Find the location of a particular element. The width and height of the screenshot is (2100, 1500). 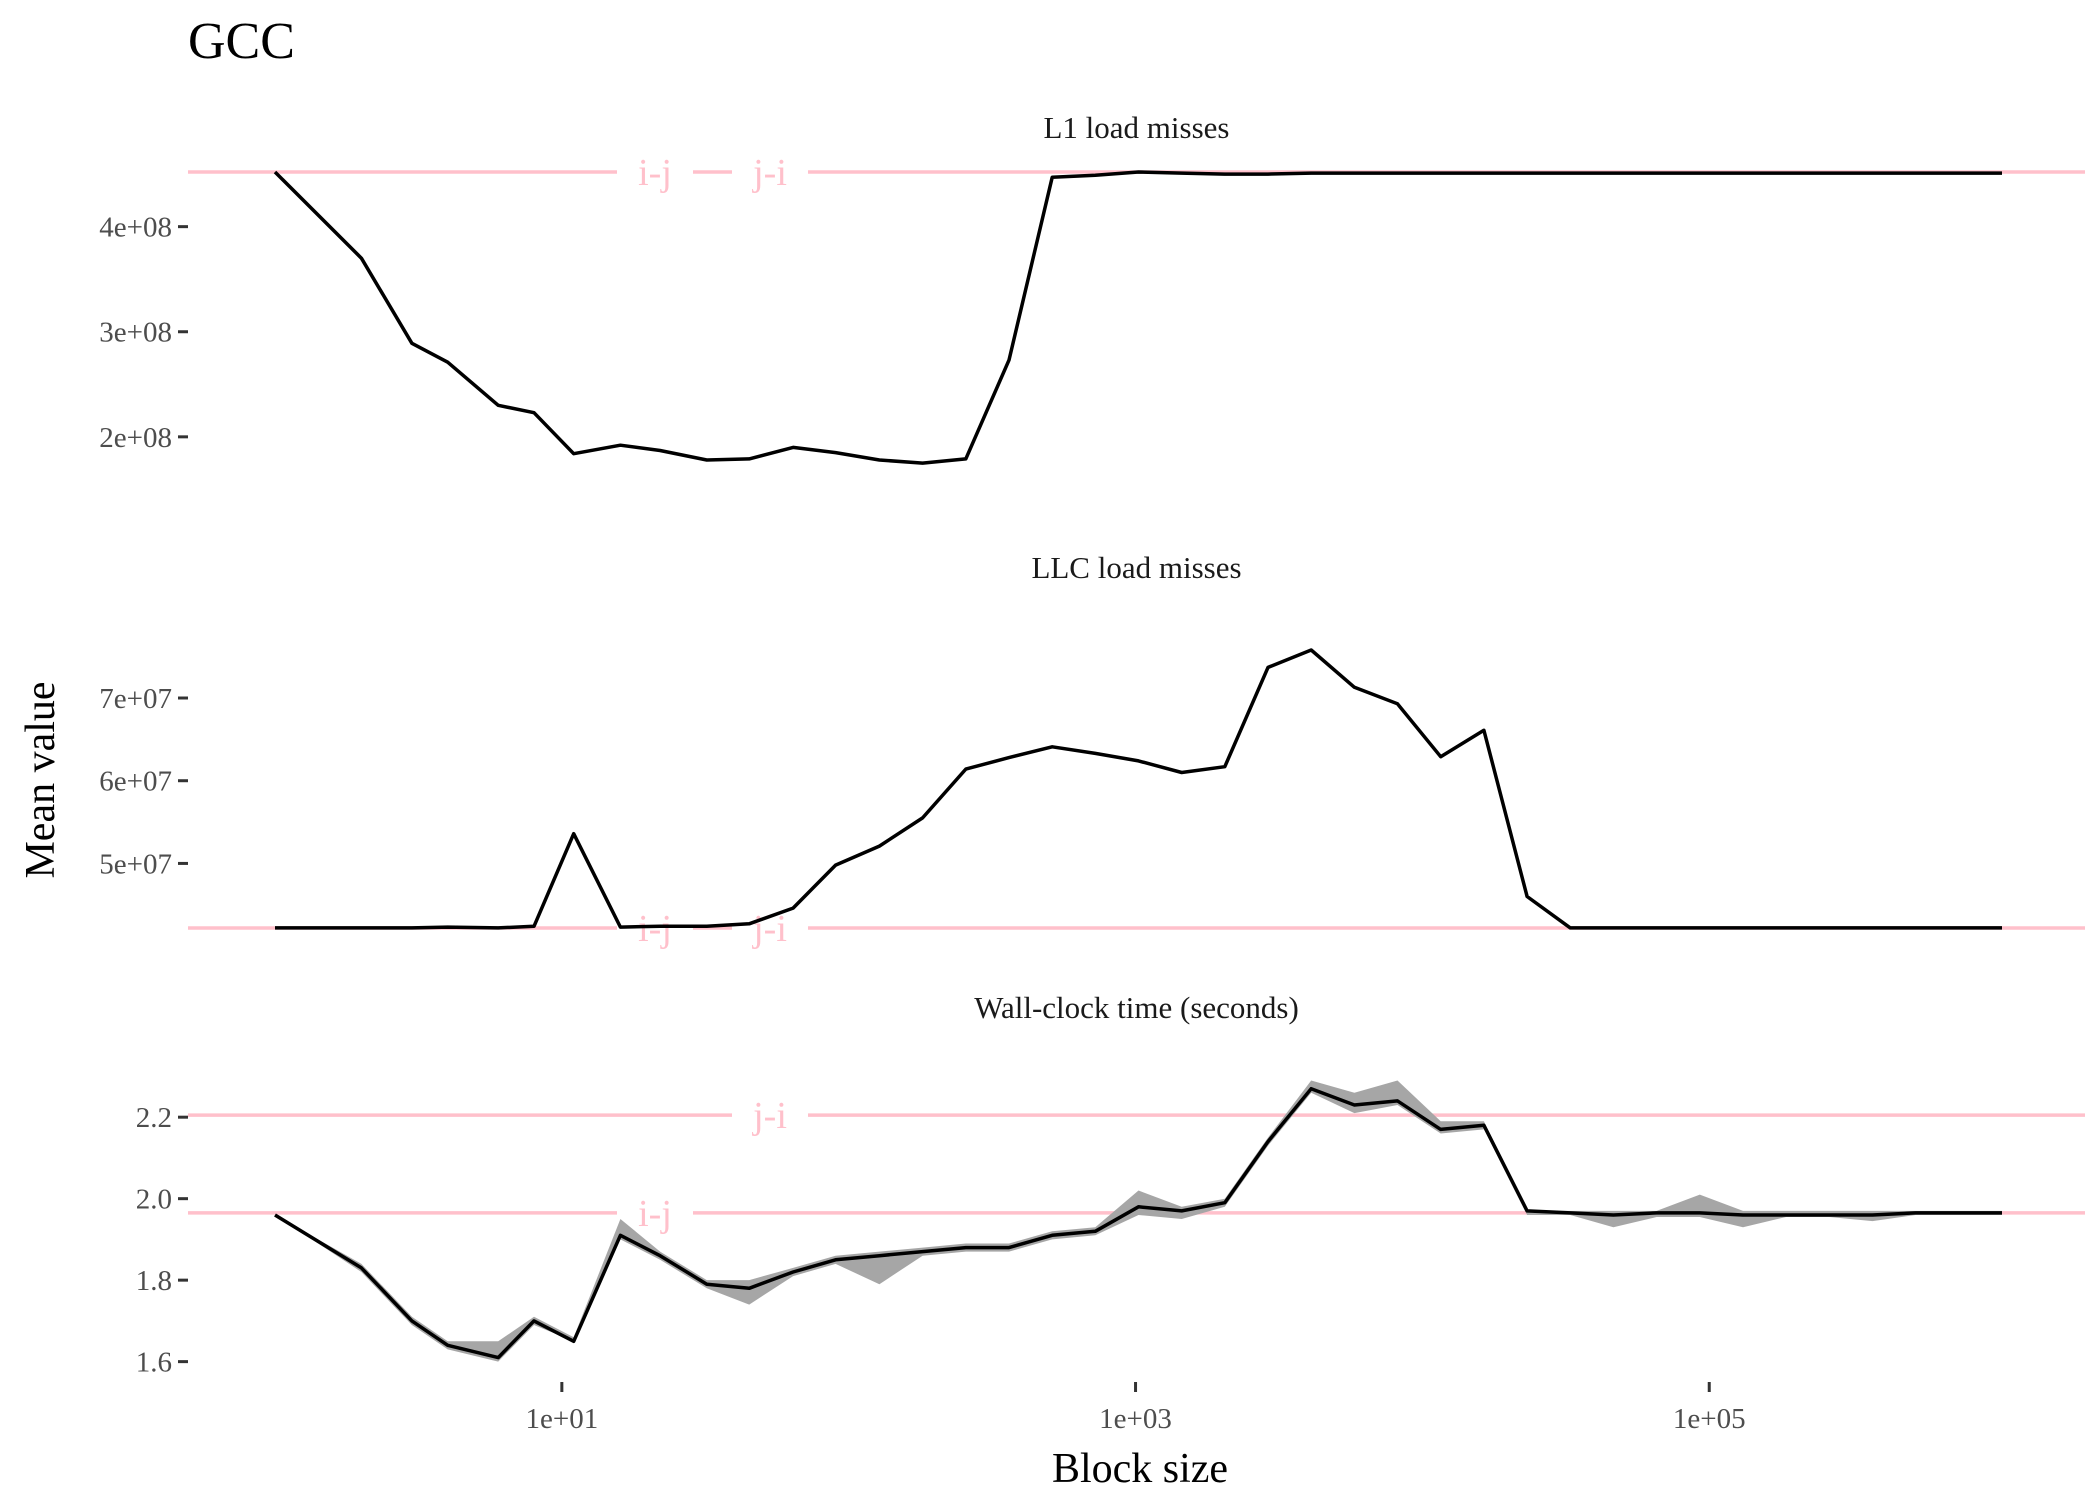

panel-strip-label: L1 load misses is located at coordinates (1137, 127).